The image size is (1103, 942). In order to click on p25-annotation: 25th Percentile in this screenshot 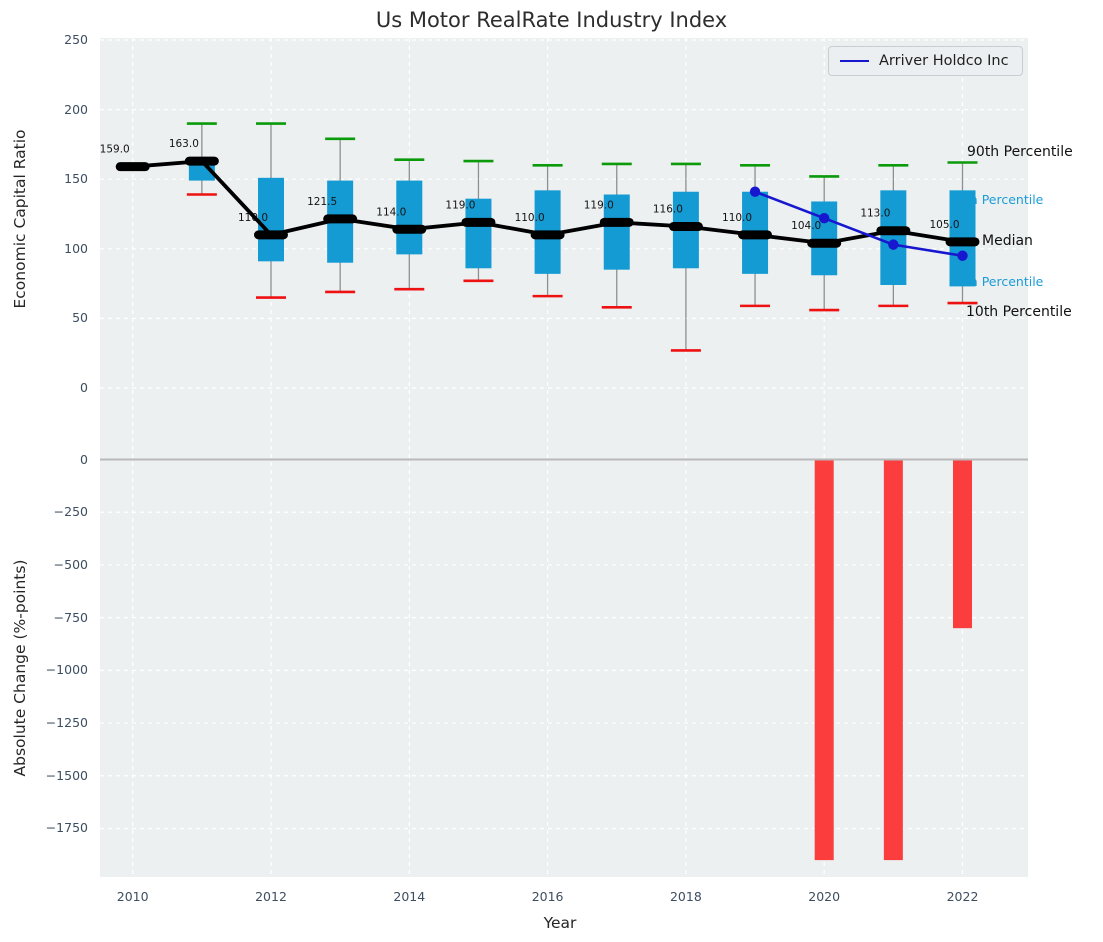, I will do `click(1005, 281)`.